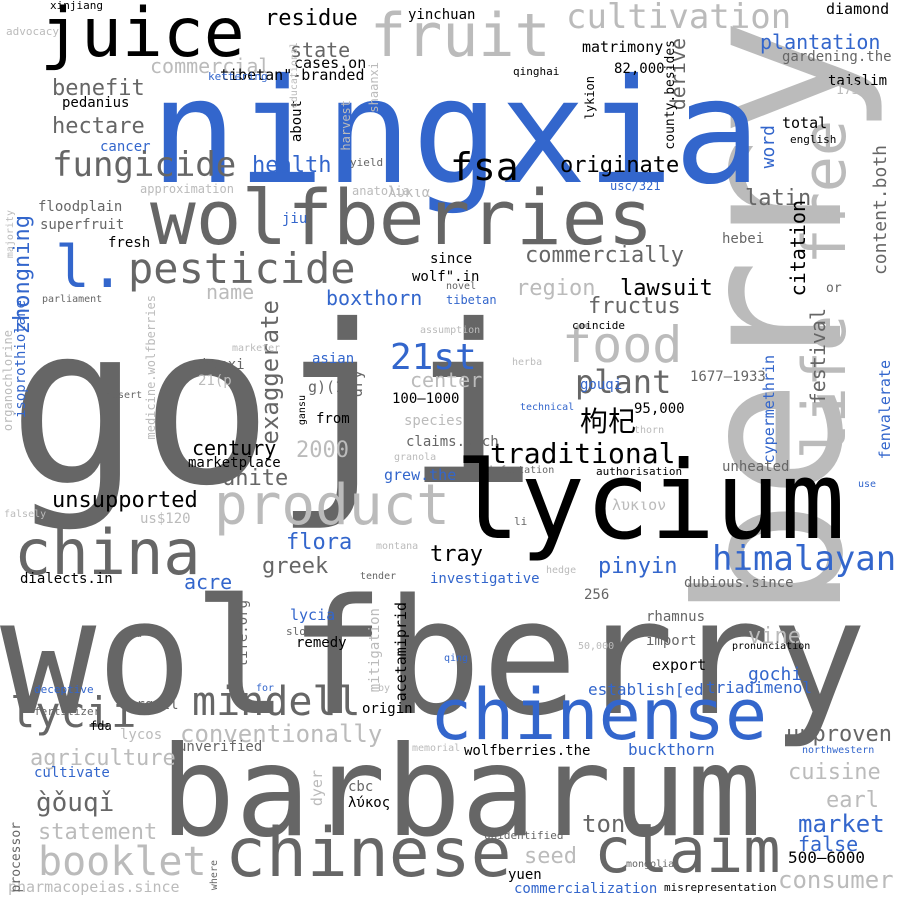 This screenshot has height=900, width=900. Describe the element at coordinates (622, 345) in the screenshot. I see `word-food: food` at that location.